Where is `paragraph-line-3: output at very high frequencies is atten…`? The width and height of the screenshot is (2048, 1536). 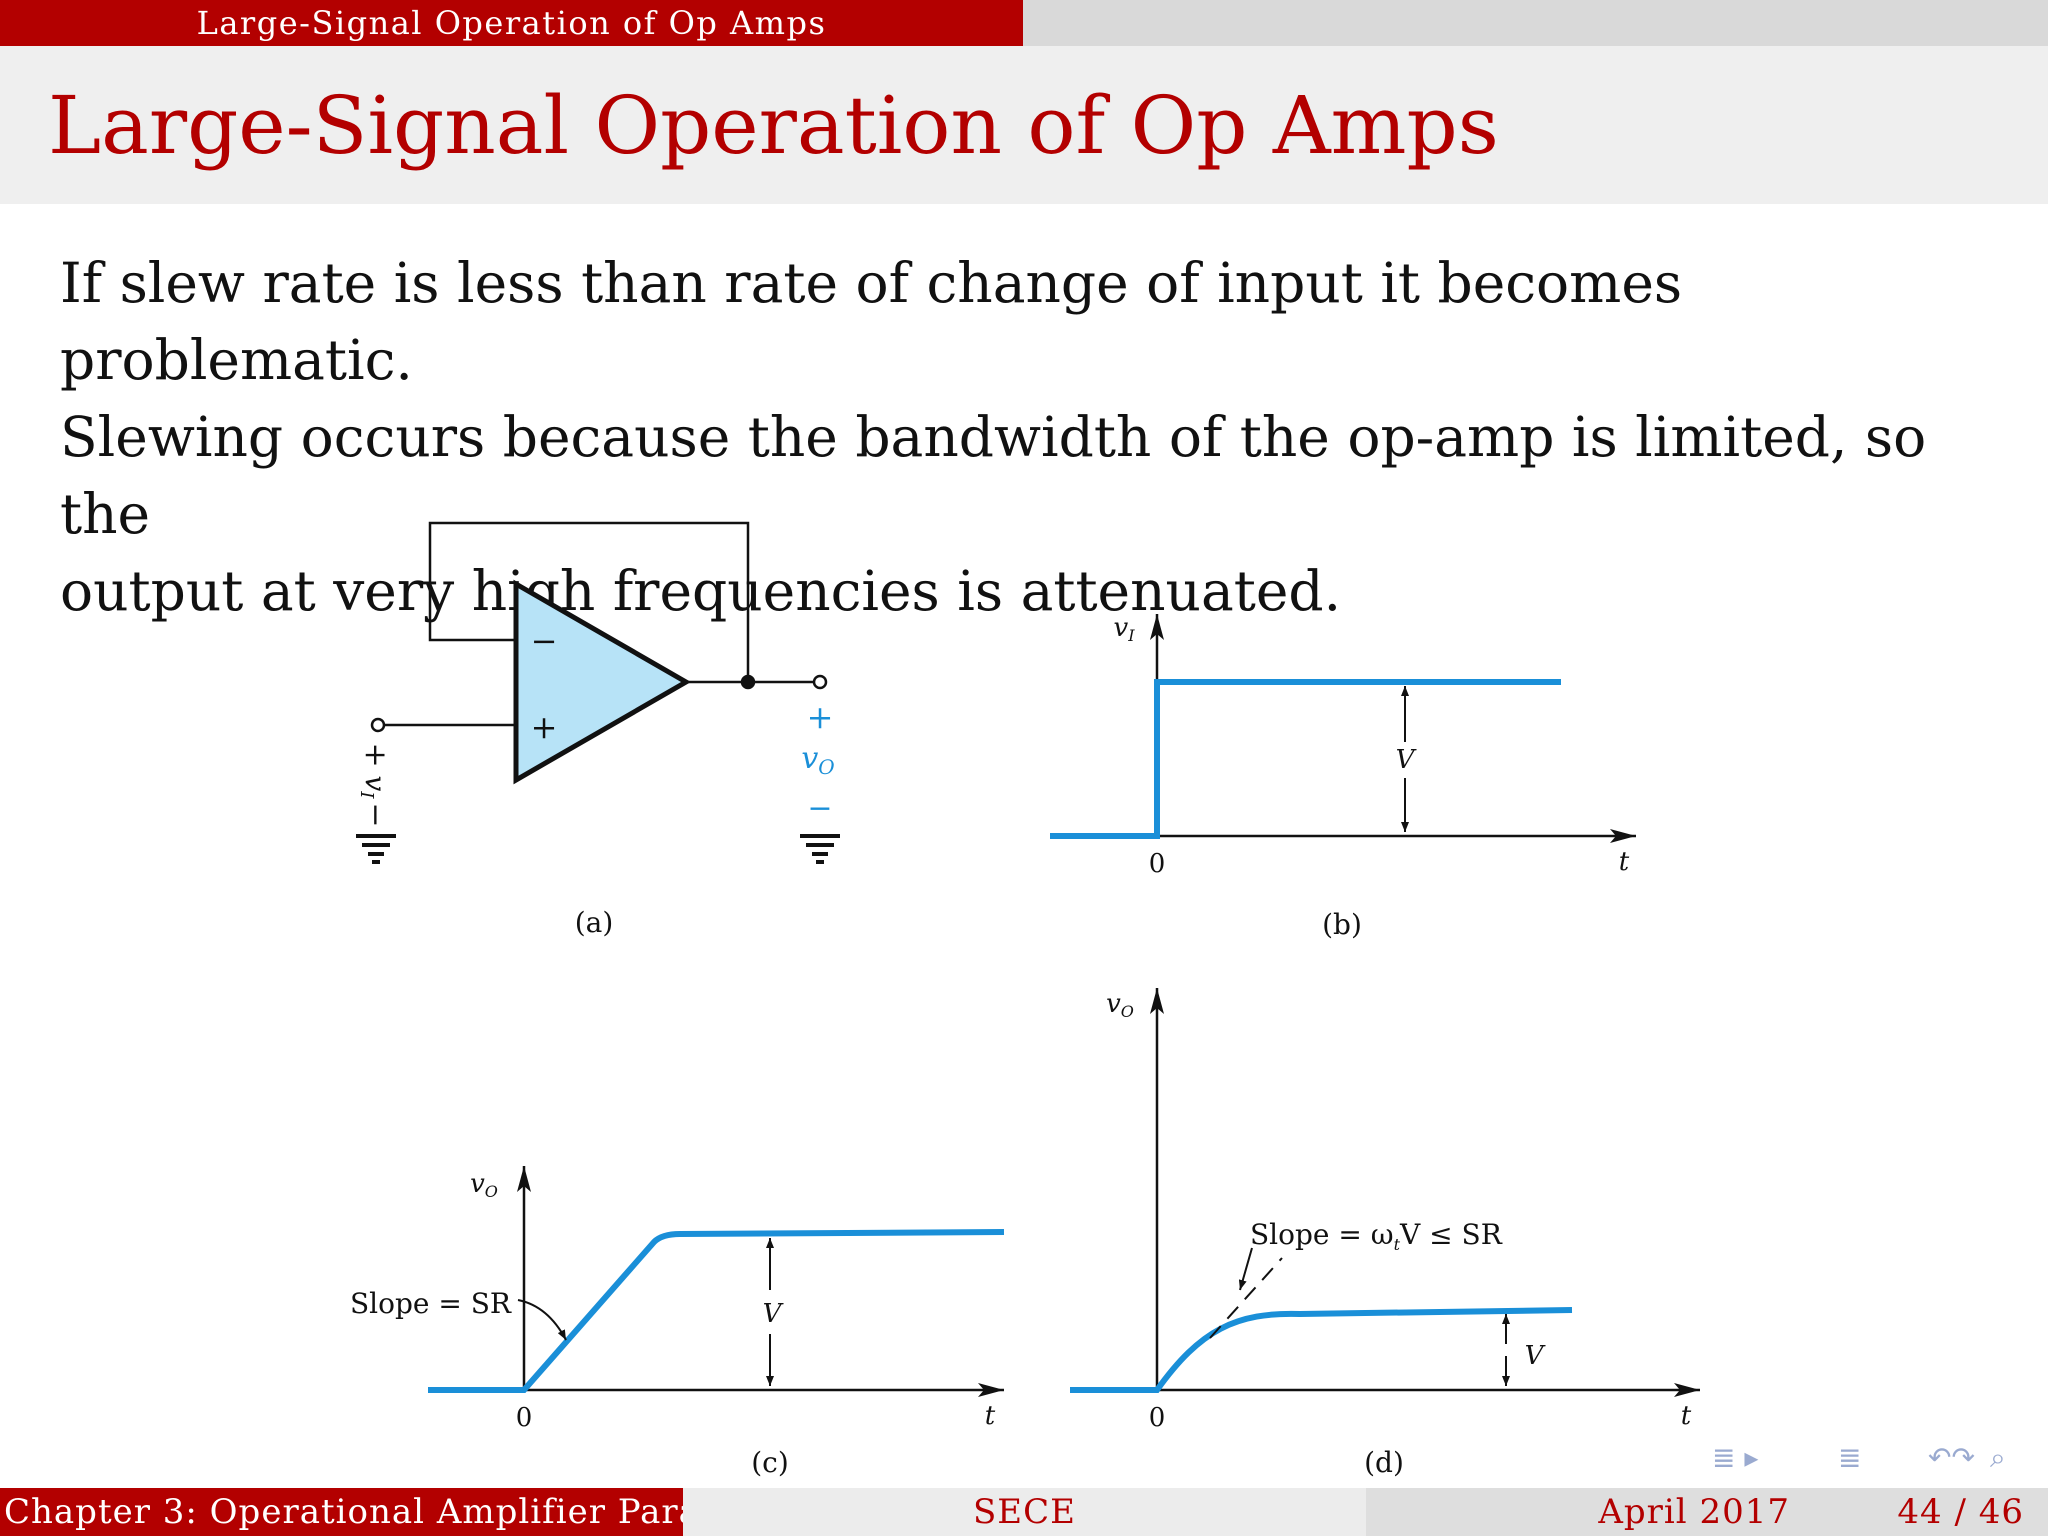 paragraph-line-3: output at very high frequencies is atten… is located at coordinates (701, 591).